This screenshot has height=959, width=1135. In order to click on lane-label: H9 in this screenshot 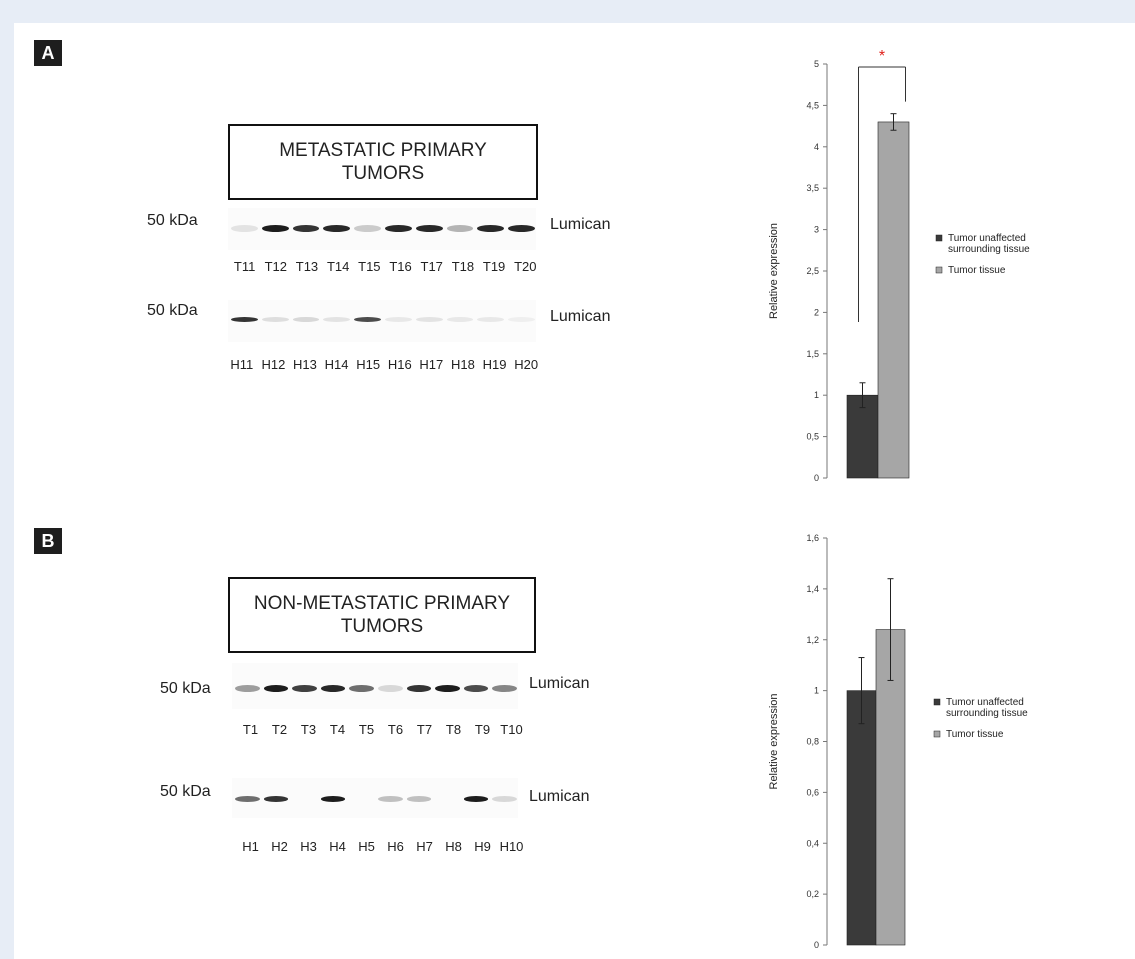, I will do `click(482, 846)`.